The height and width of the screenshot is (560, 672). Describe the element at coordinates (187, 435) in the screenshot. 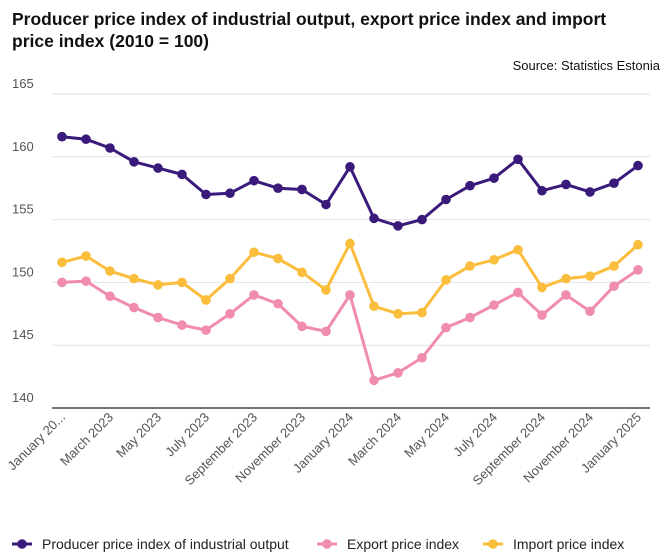

I see `x-tick-label: July 2023` at that location.